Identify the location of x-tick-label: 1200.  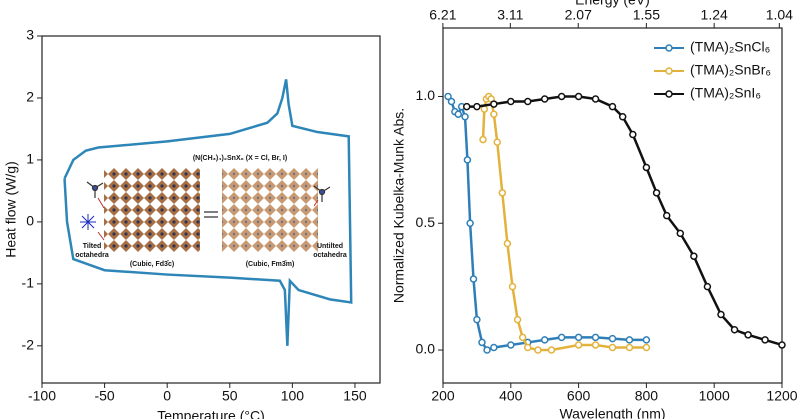
(781, 396).